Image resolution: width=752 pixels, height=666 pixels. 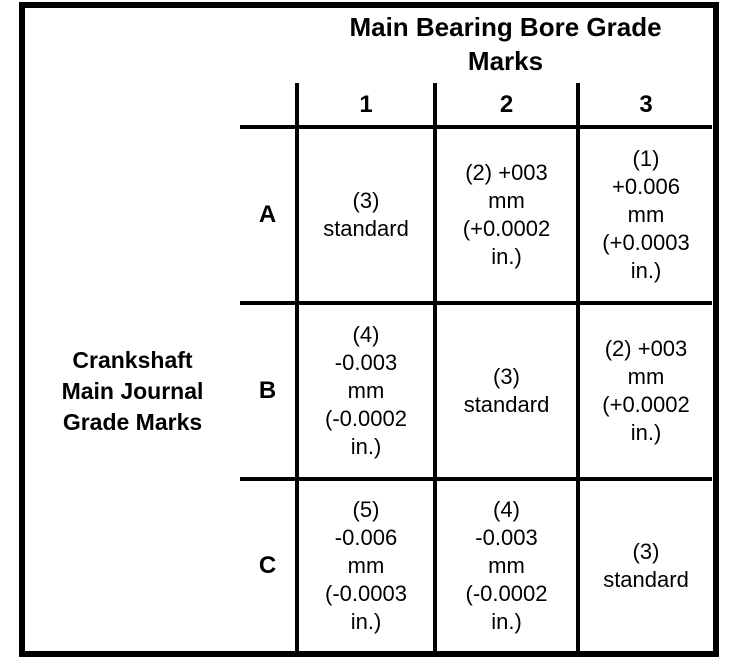 I want to click on row-label-a: A, so click(x=267, y=214).